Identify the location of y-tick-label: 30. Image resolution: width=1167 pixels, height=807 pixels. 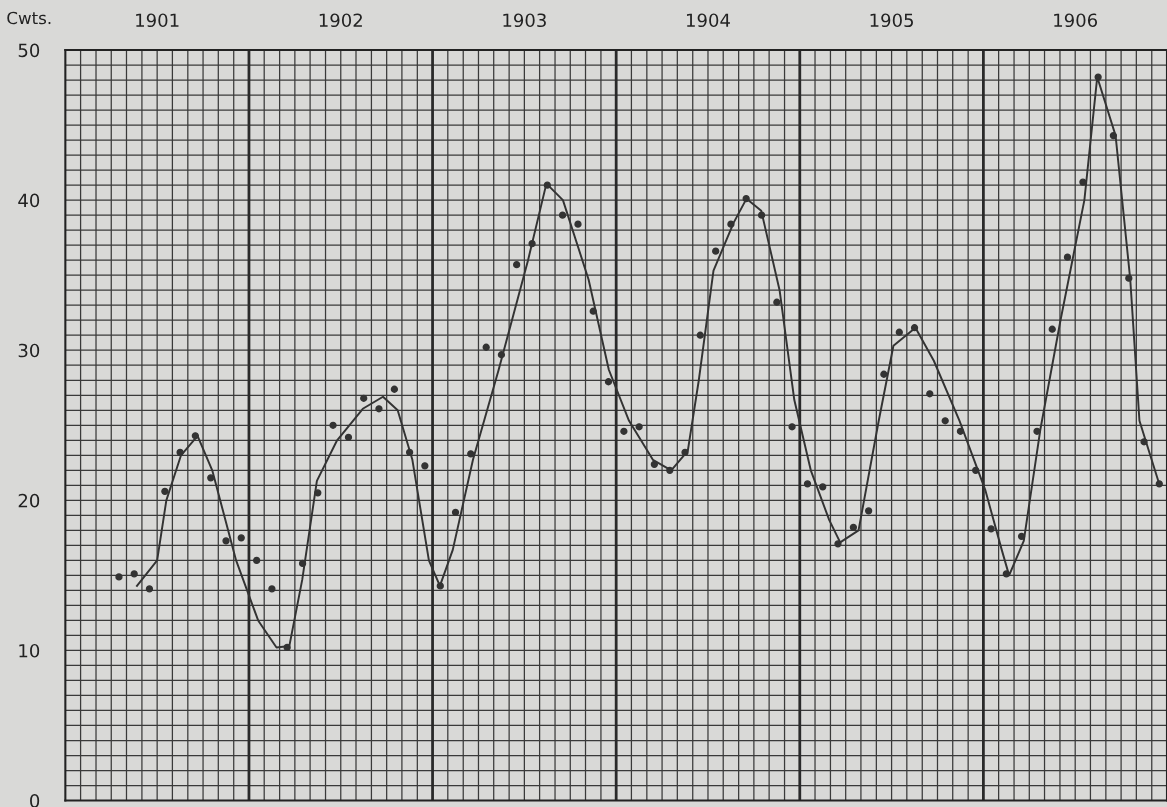
(29, 350).